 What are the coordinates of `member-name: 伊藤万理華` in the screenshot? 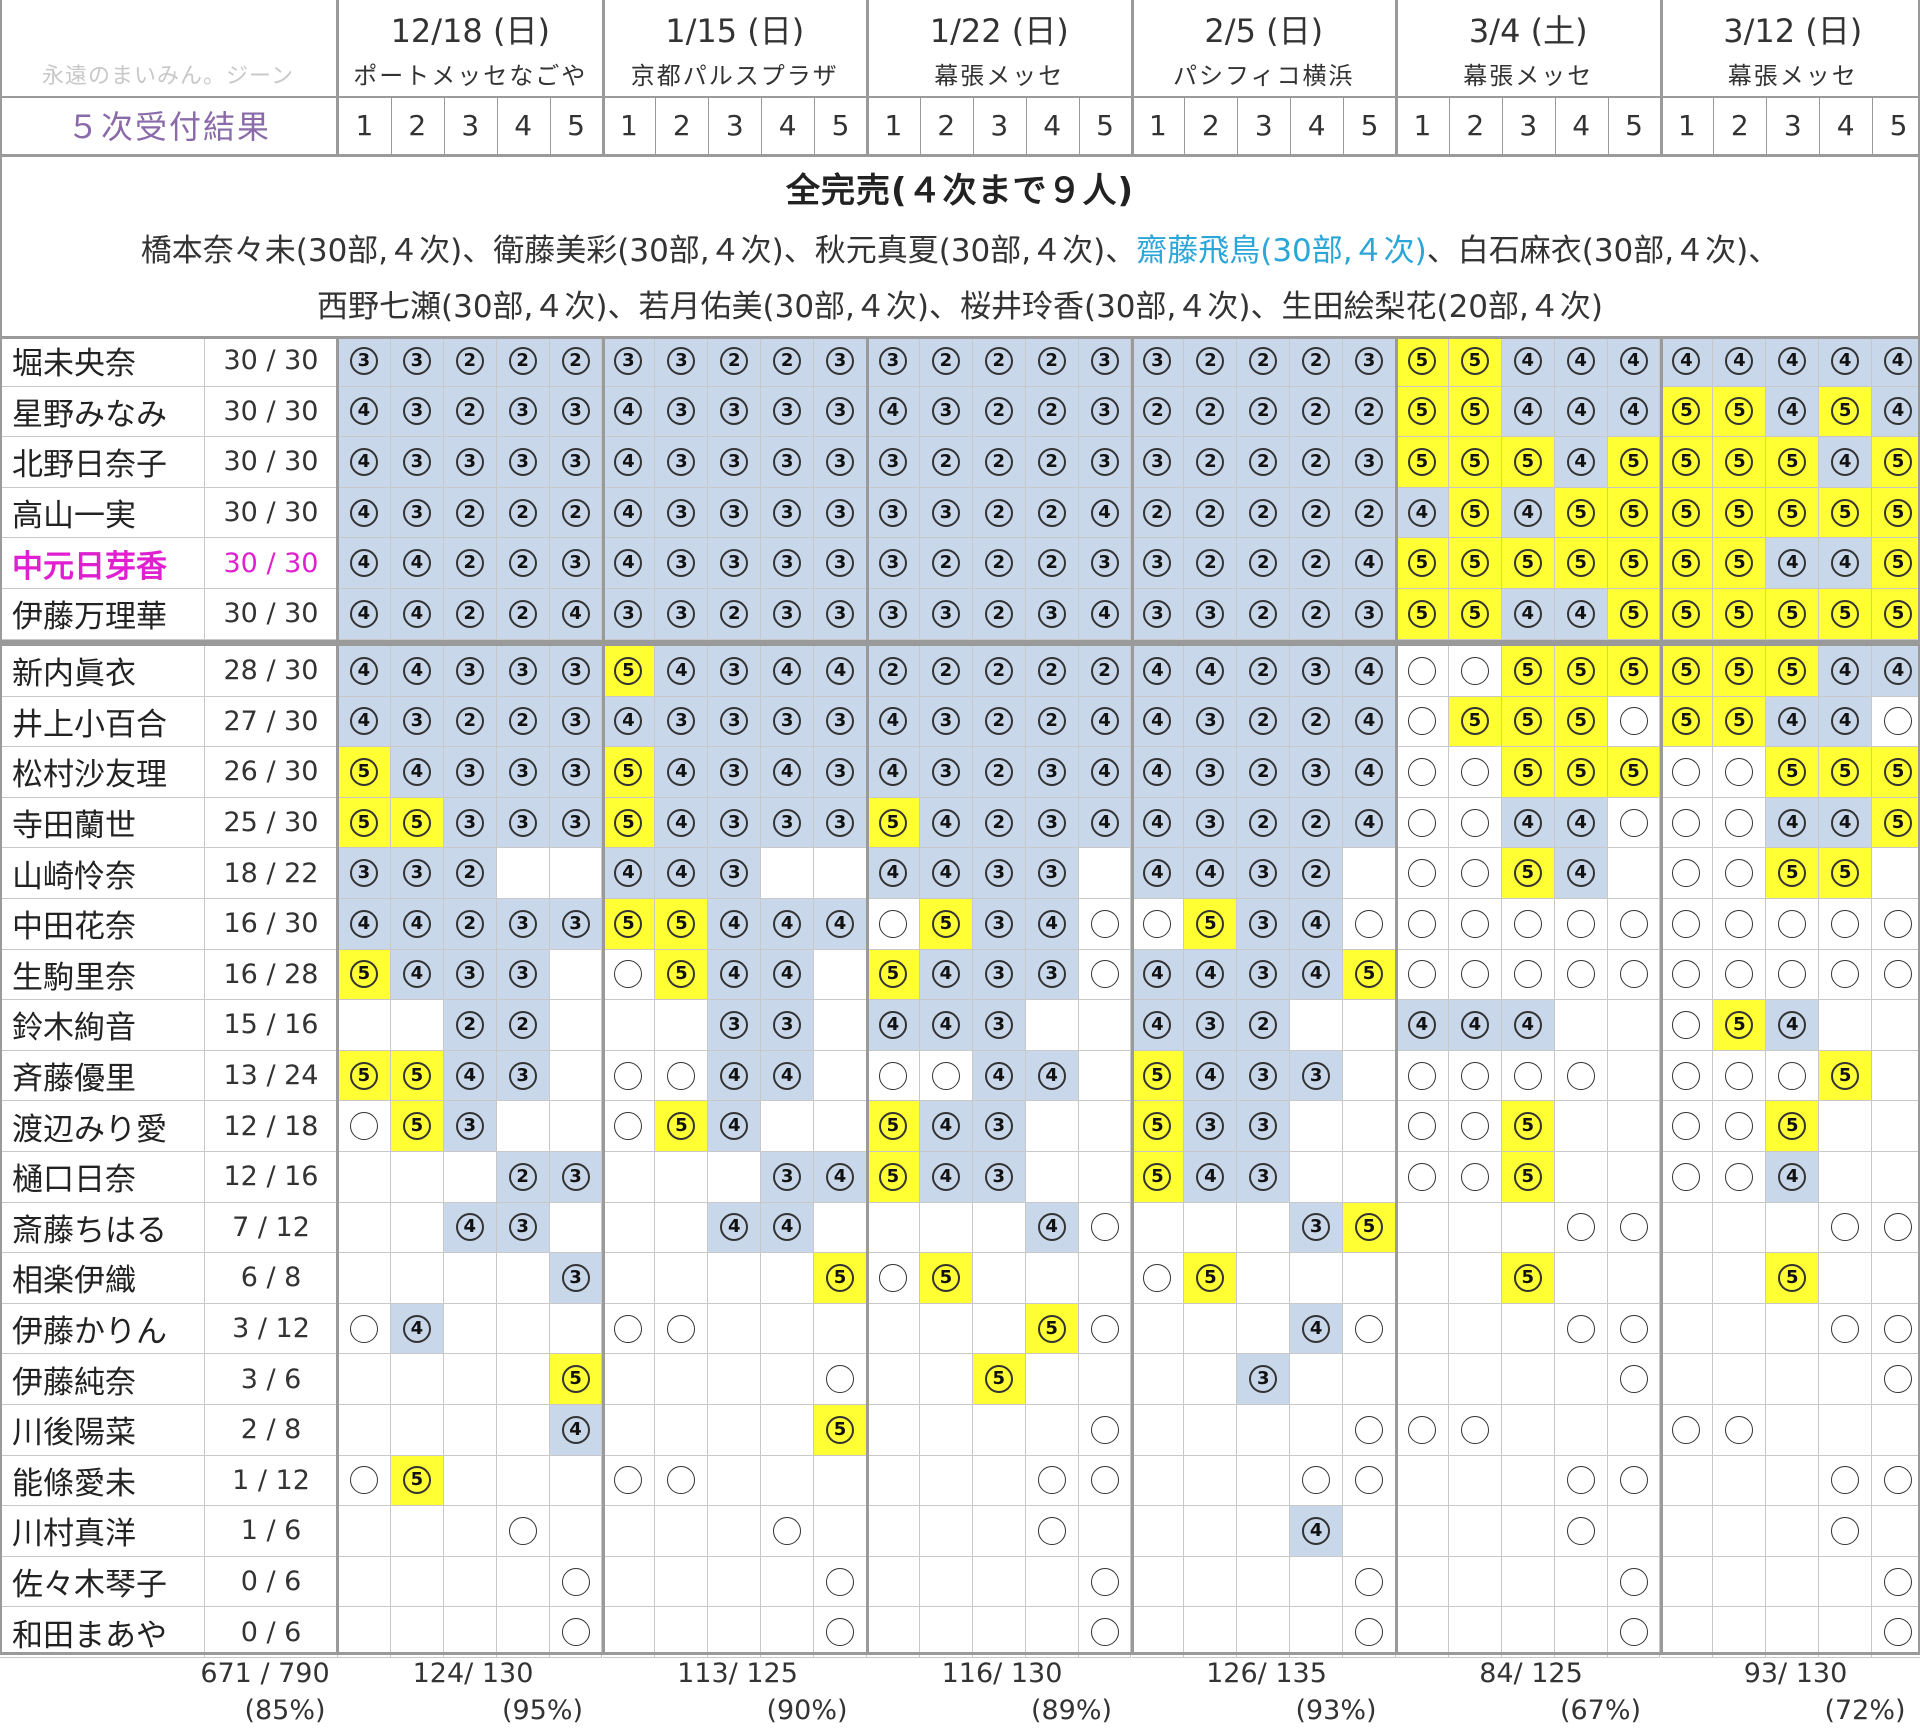 It's located at (102, 614).